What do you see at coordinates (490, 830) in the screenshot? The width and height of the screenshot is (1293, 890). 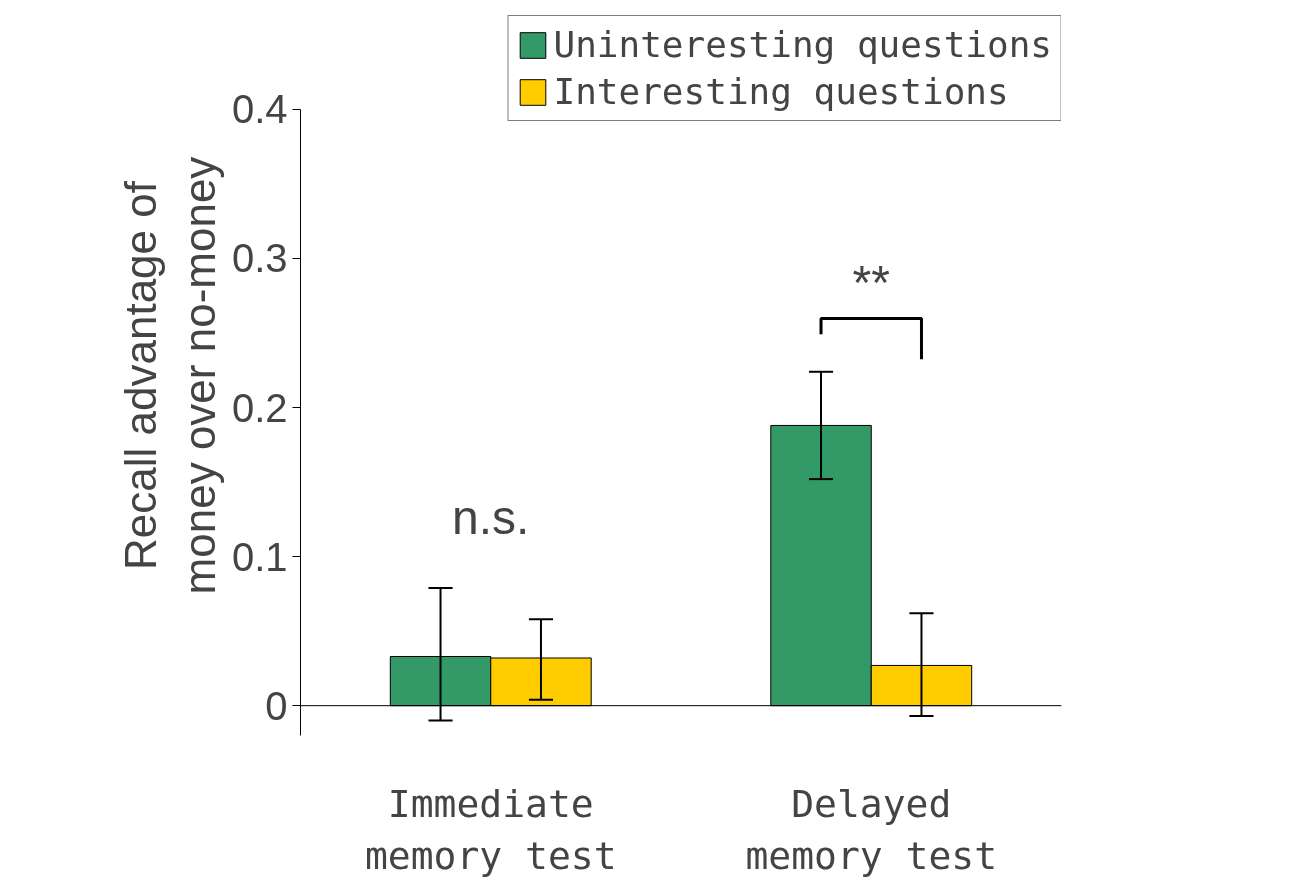 I see `x-tick-label: Immediate memory test` at bounding box center [490, 830].